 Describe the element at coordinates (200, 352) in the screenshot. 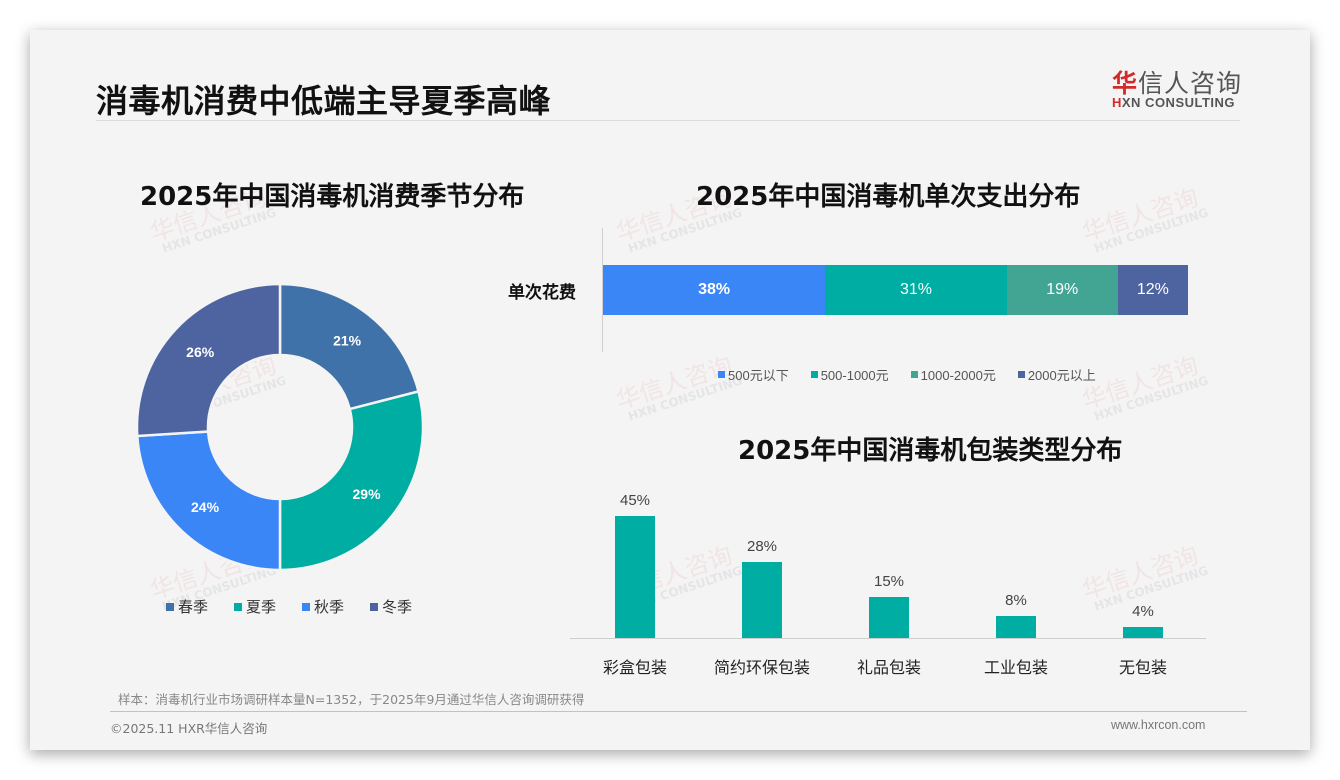

I see `donut-data-label: 26%` at that location.